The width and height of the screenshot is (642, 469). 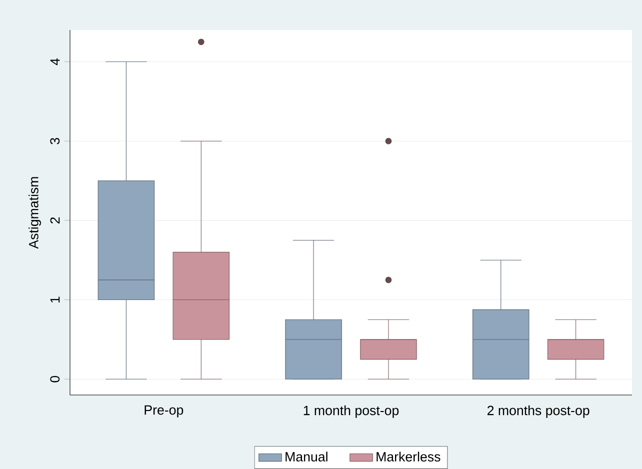 I want to click on y-axis-title: Astigmatism, so click(x=34, y=213).